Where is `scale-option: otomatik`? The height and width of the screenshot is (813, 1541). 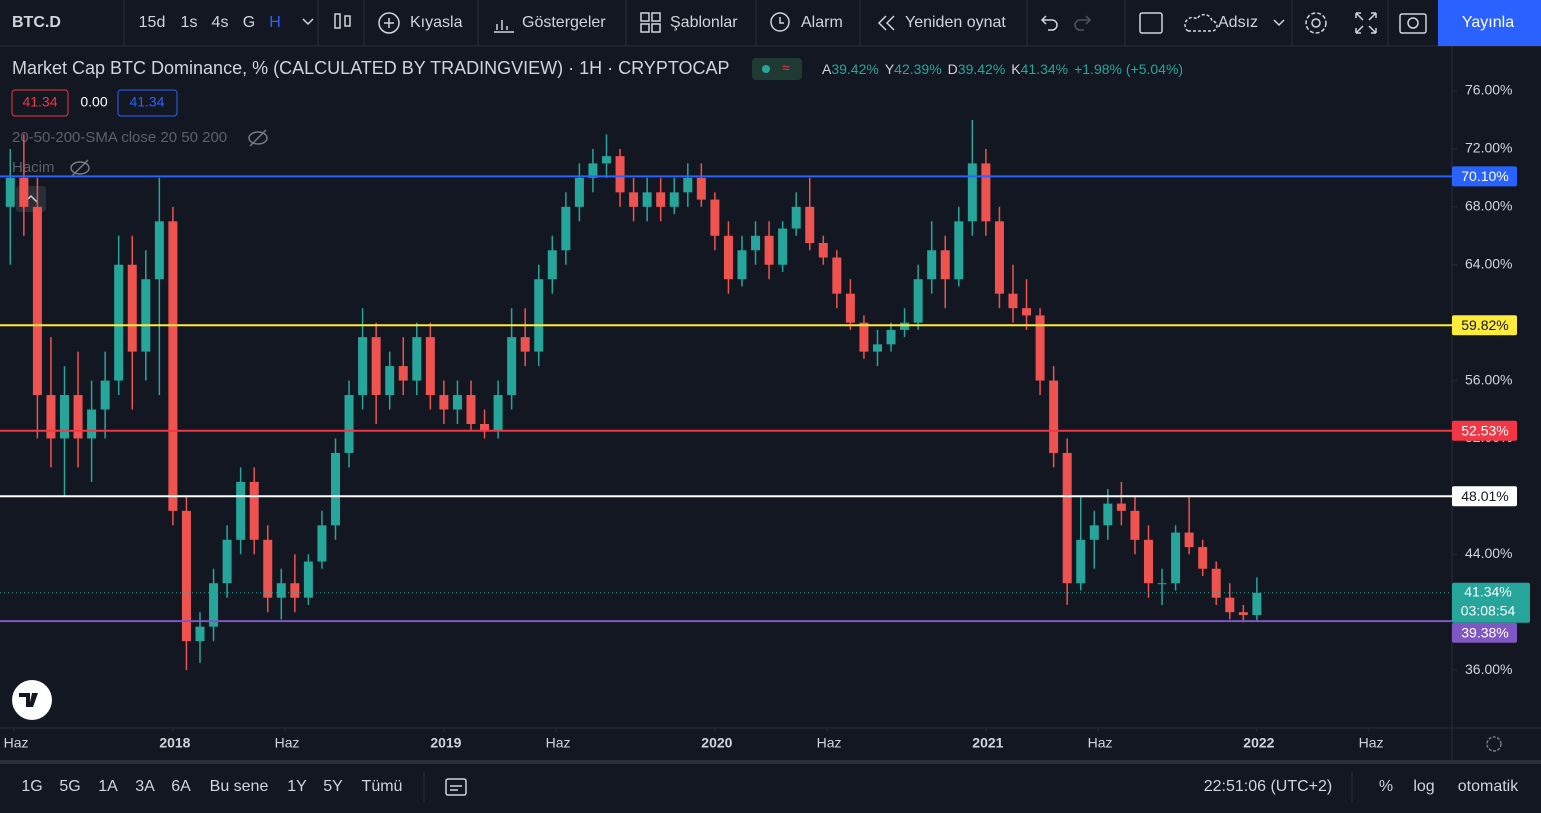
scale-option: otomatik is located at coordinates (1488, 786).